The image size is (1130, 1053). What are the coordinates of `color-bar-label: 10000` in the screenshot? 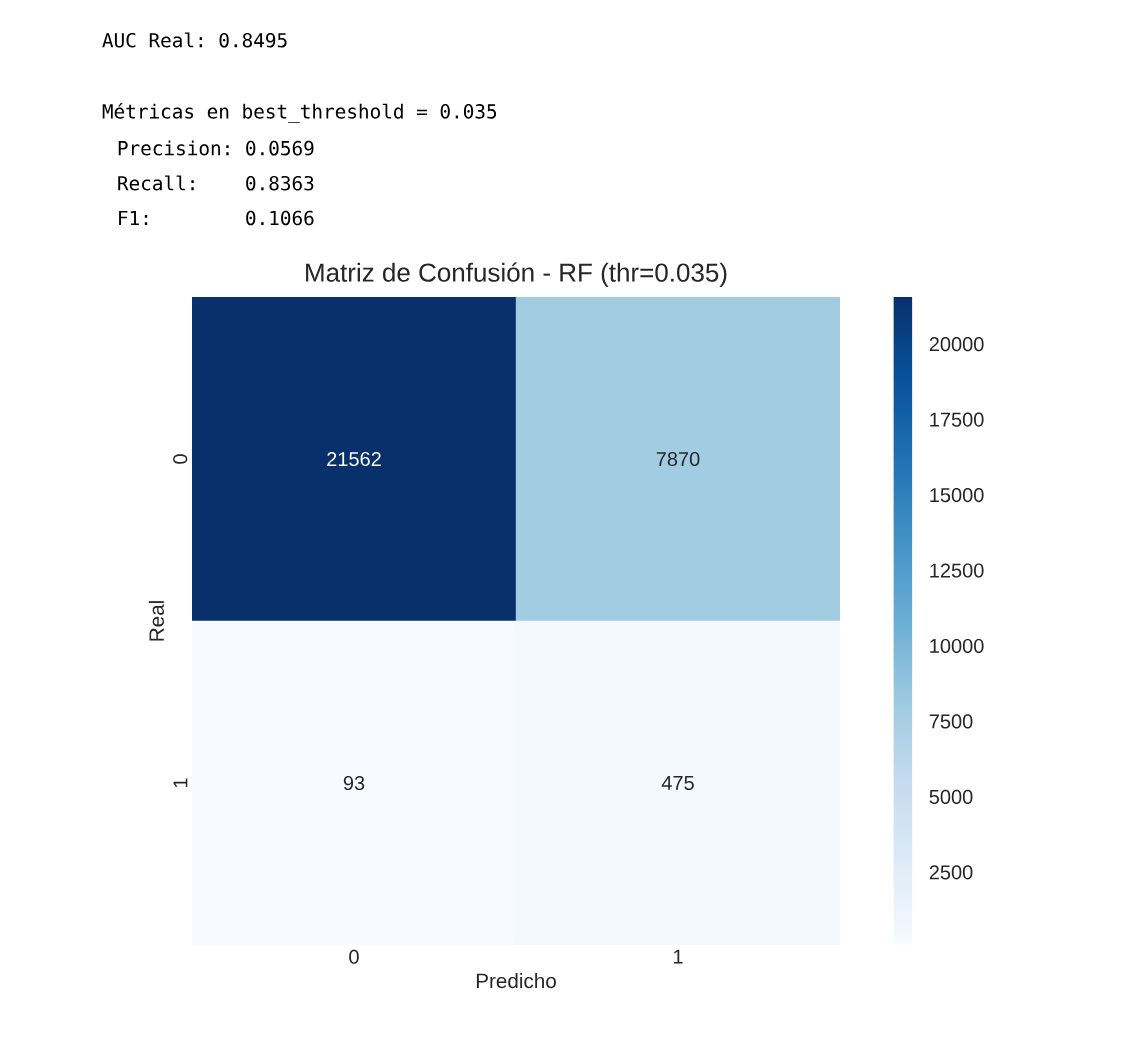 It's located at (957, 646).